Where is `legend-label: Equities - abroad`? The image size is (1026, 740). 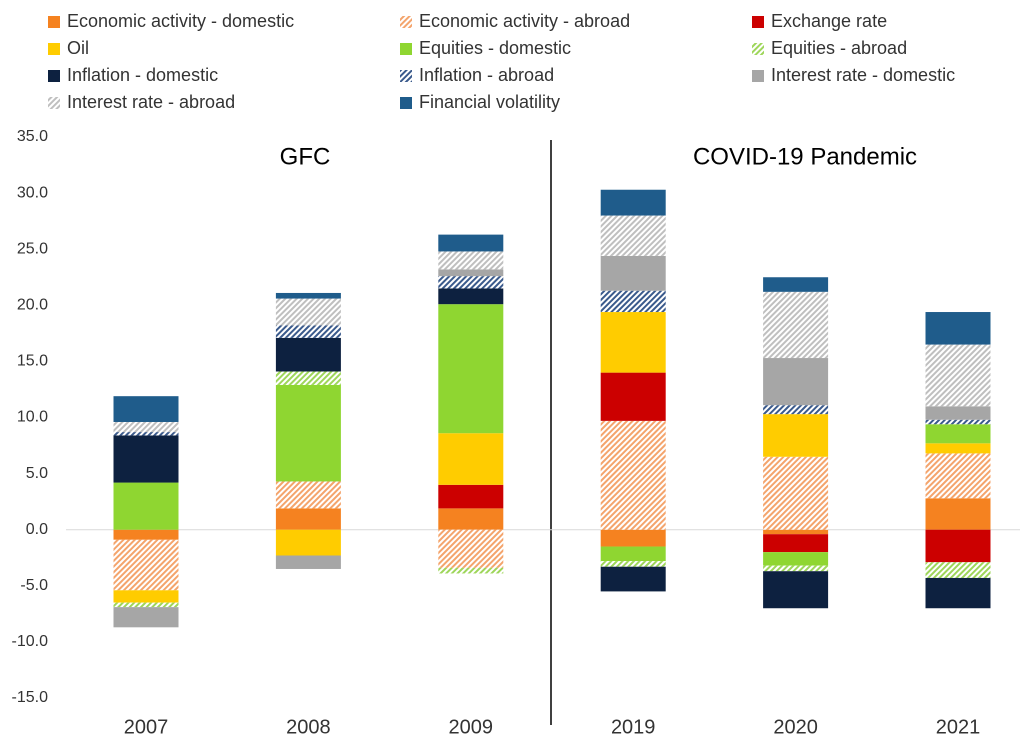 legend-label: Equities - abroad is located at coordinates (839, 48).